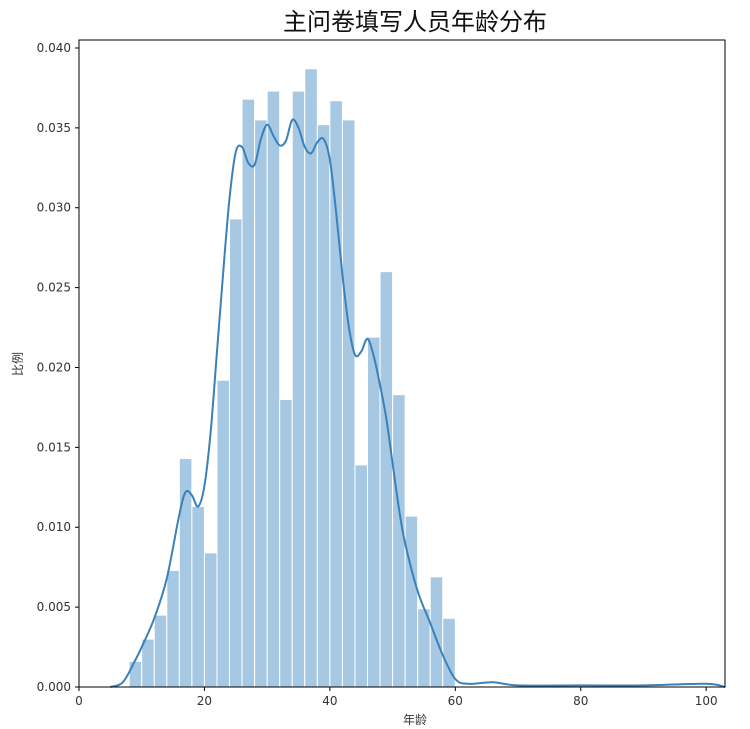 The height and width of the screenshot is (729, 750). Describe the element at coordinates (54, 288) in the screenshot. I see `y-tick-label: 0.025` at that location.